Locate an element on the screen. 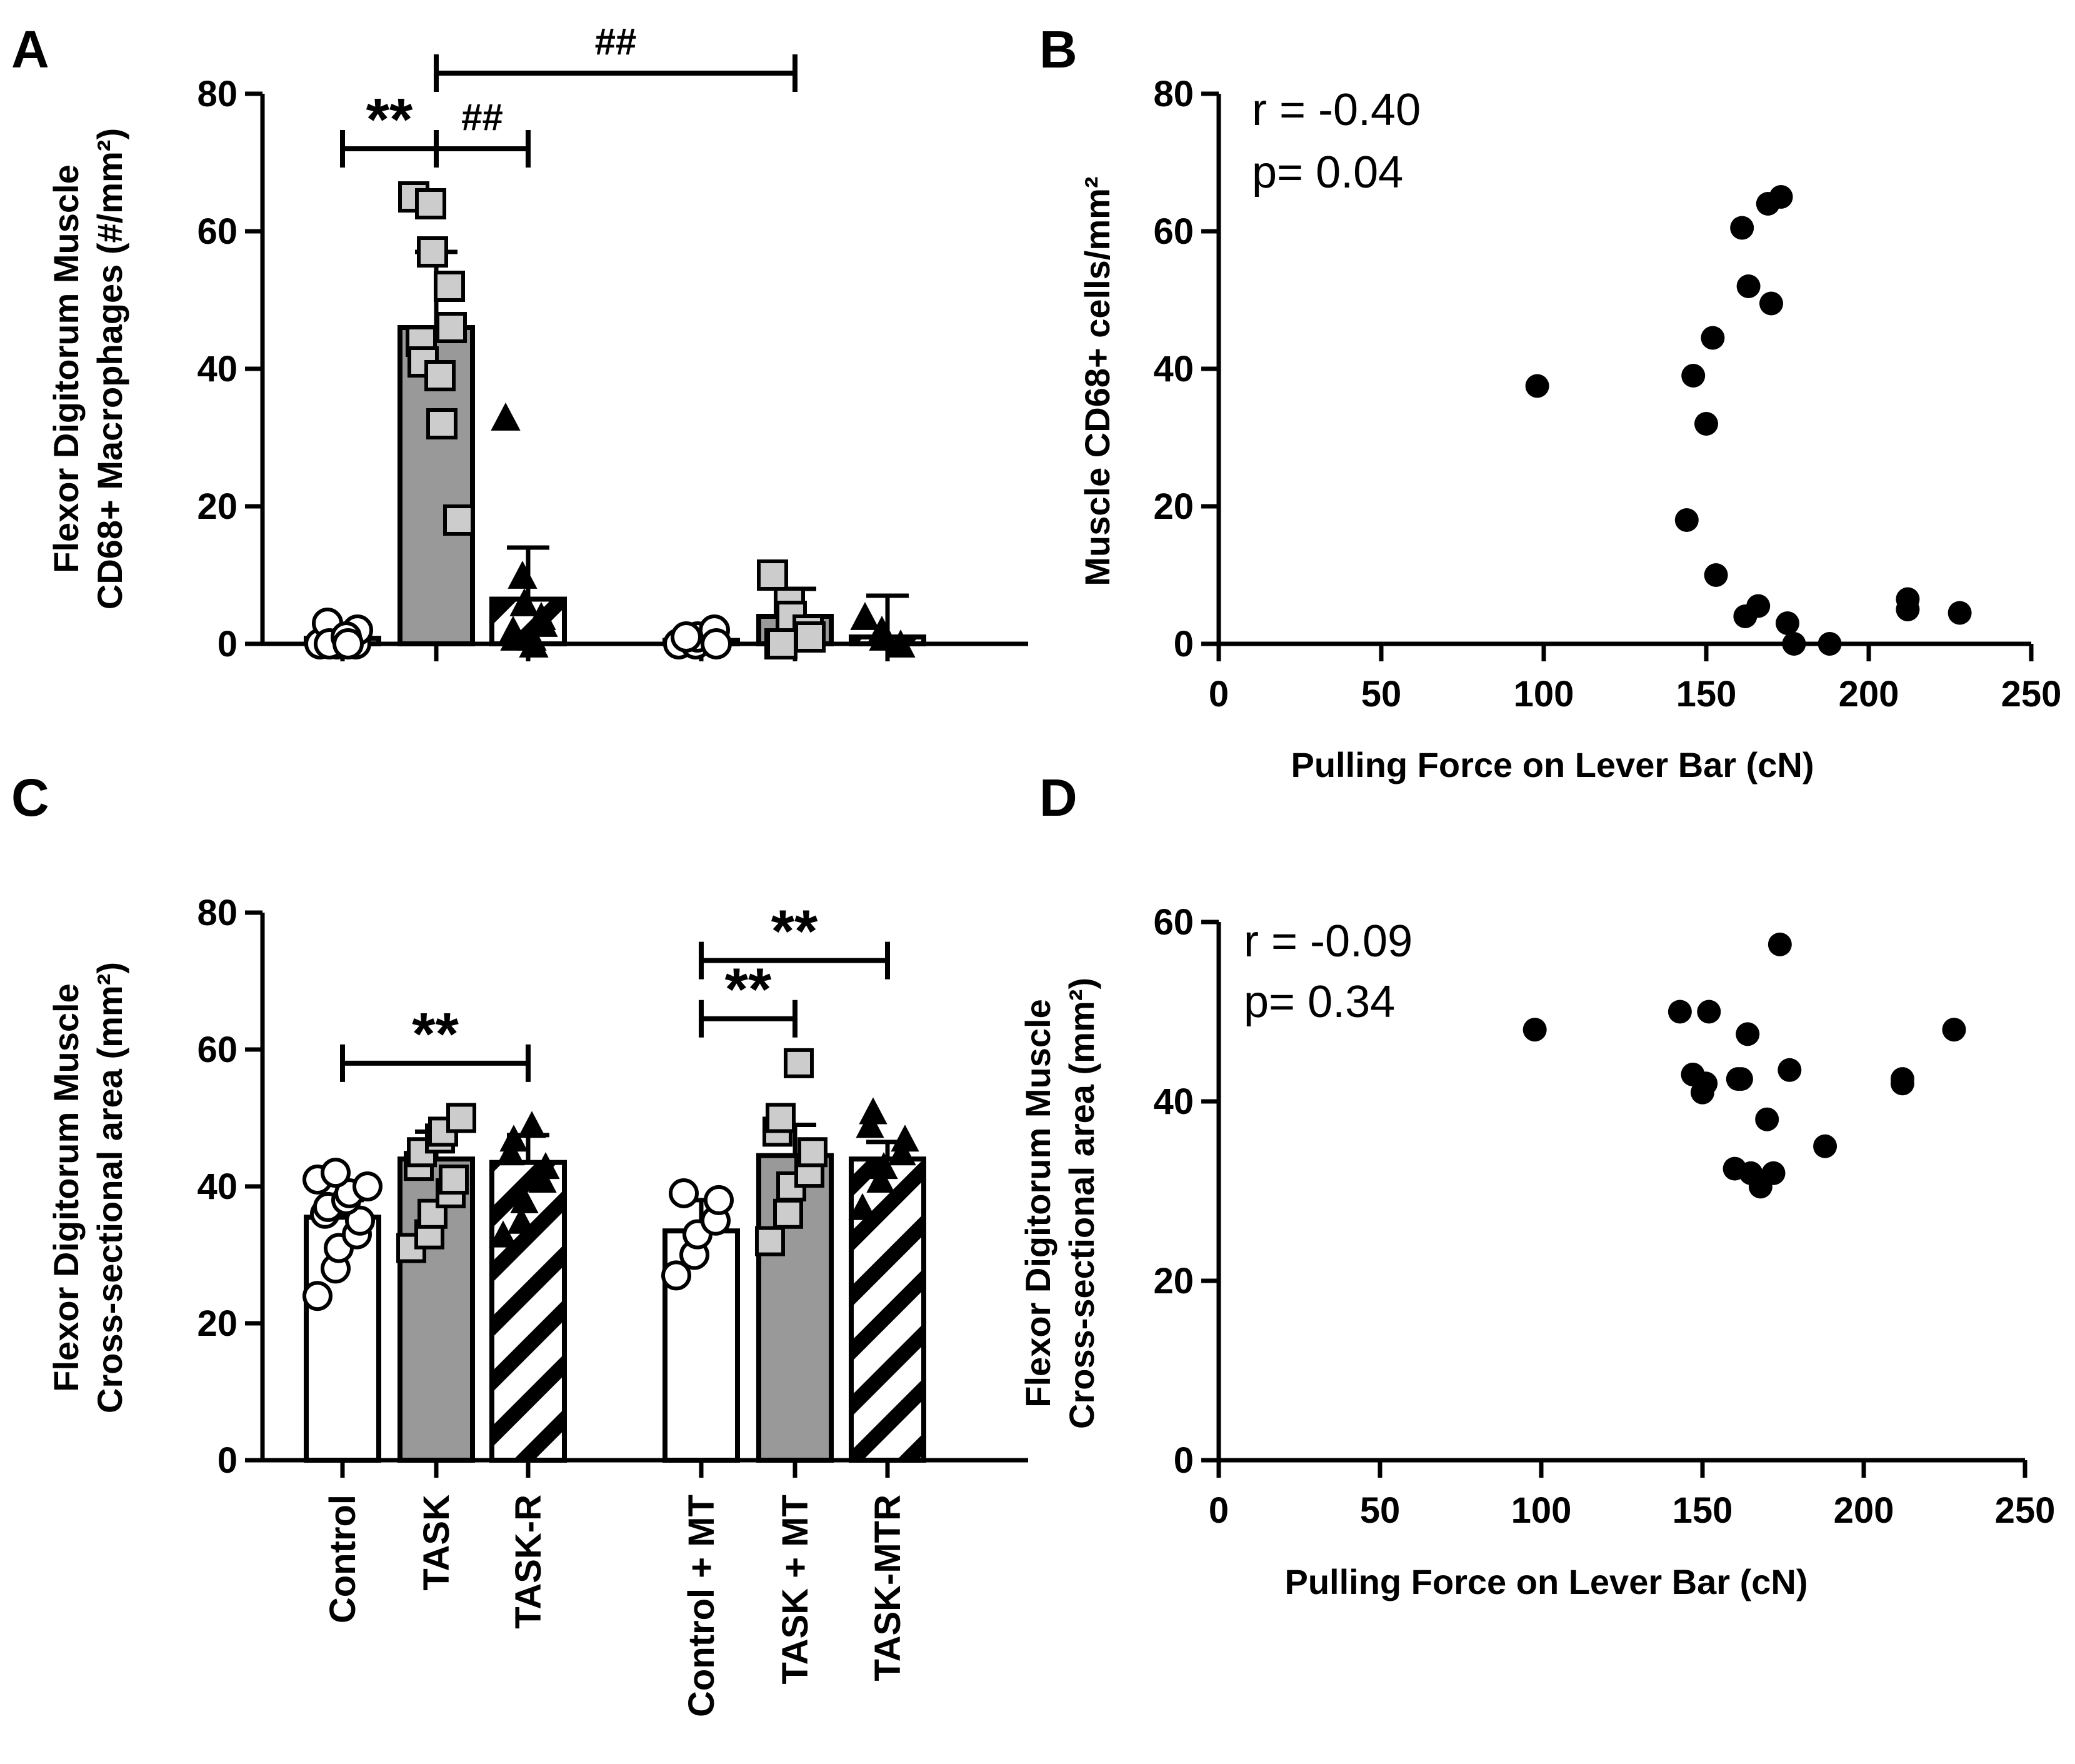  panel-c-y-tick-label: 0 is located at coordinates (228, 1460).